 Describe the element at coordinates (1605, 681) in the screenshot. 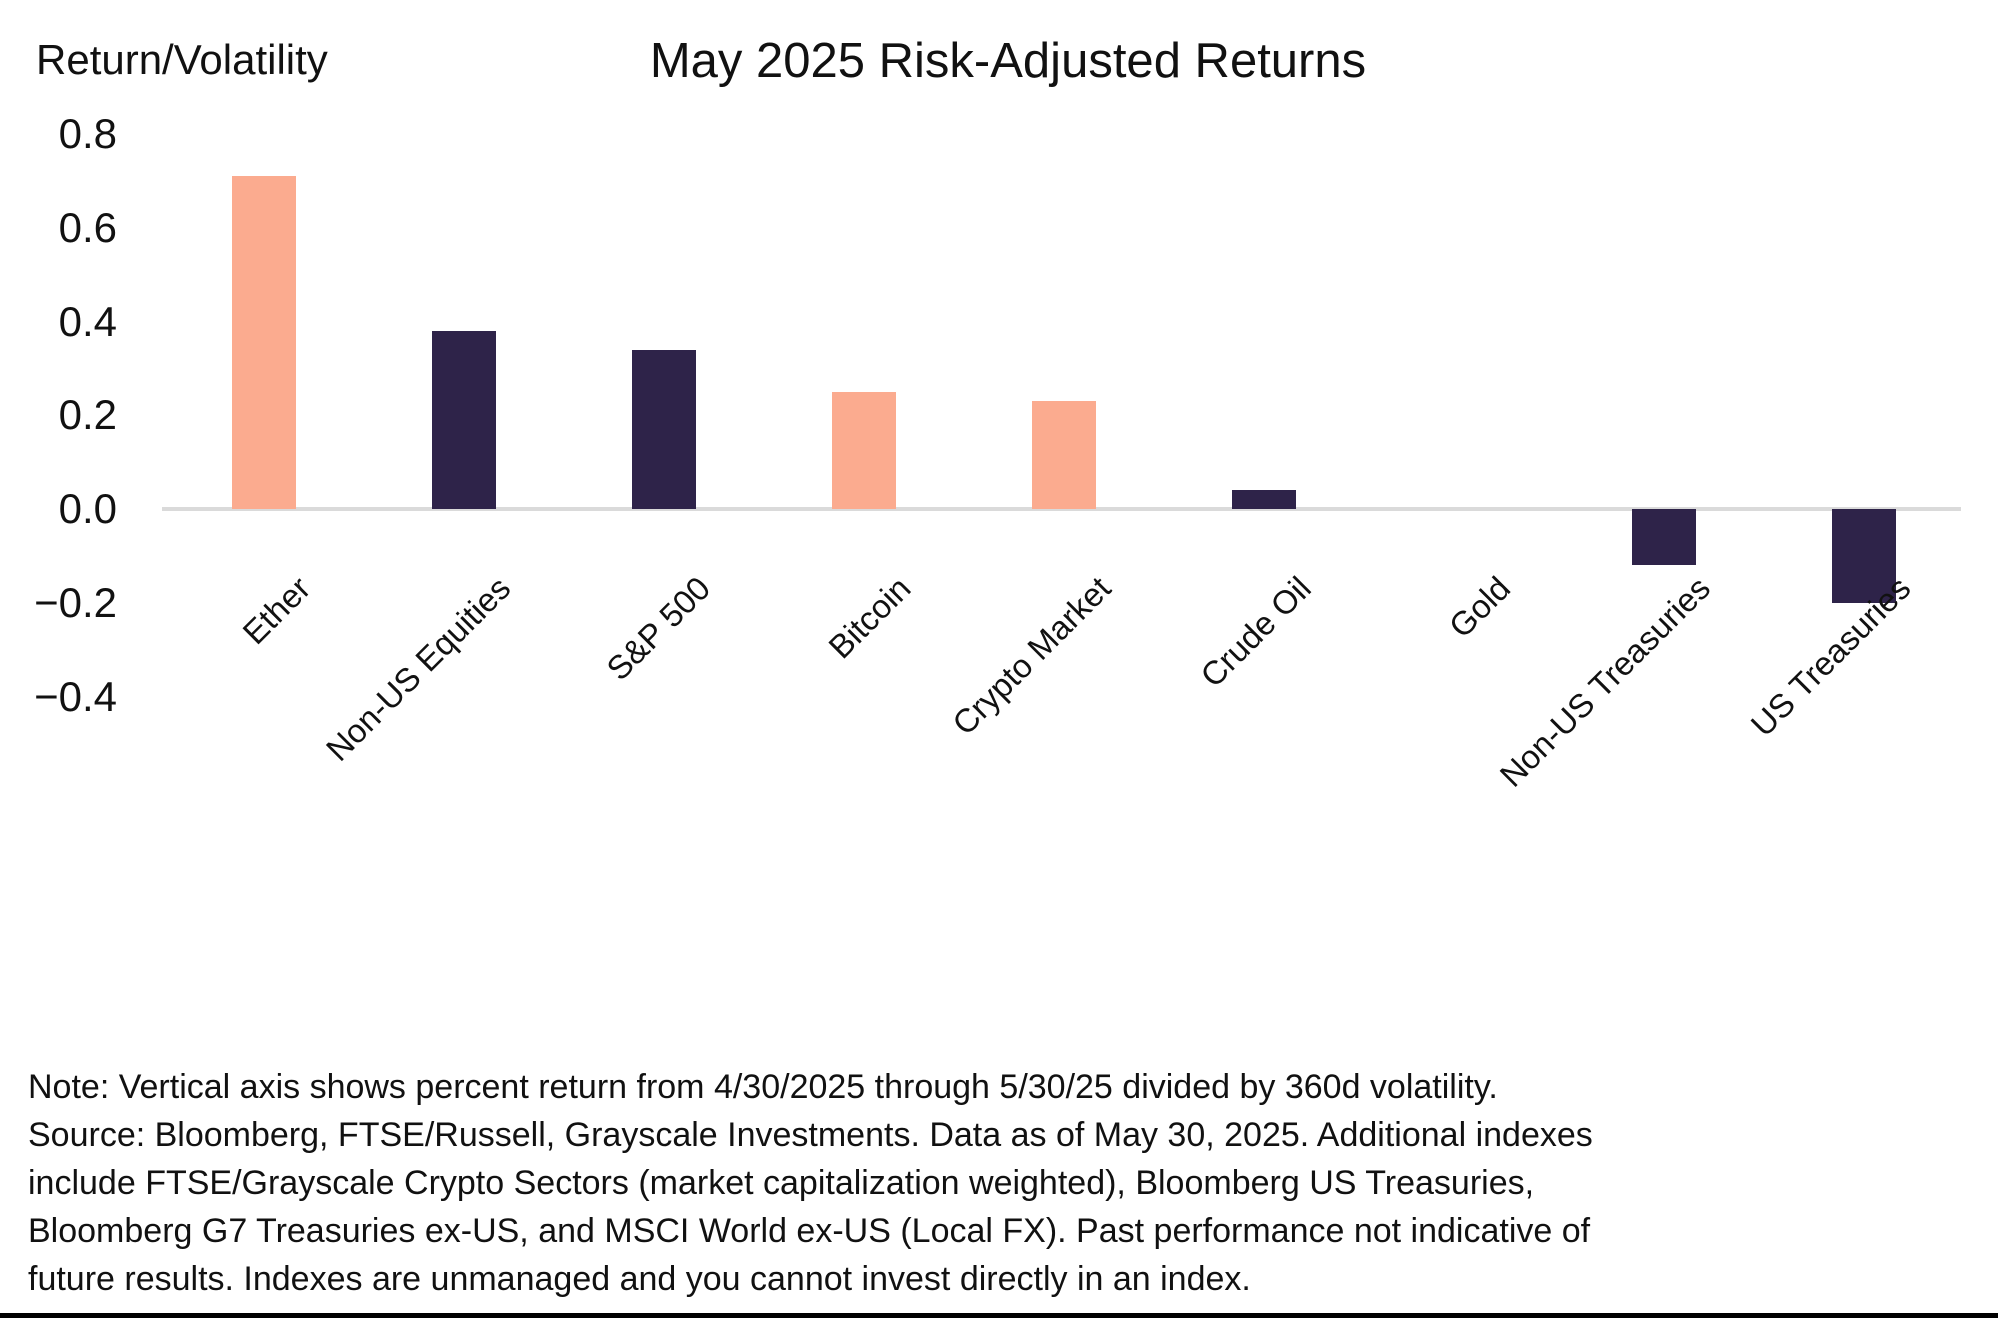

I see `x-category-label: Non-US Treasuries` at that location.